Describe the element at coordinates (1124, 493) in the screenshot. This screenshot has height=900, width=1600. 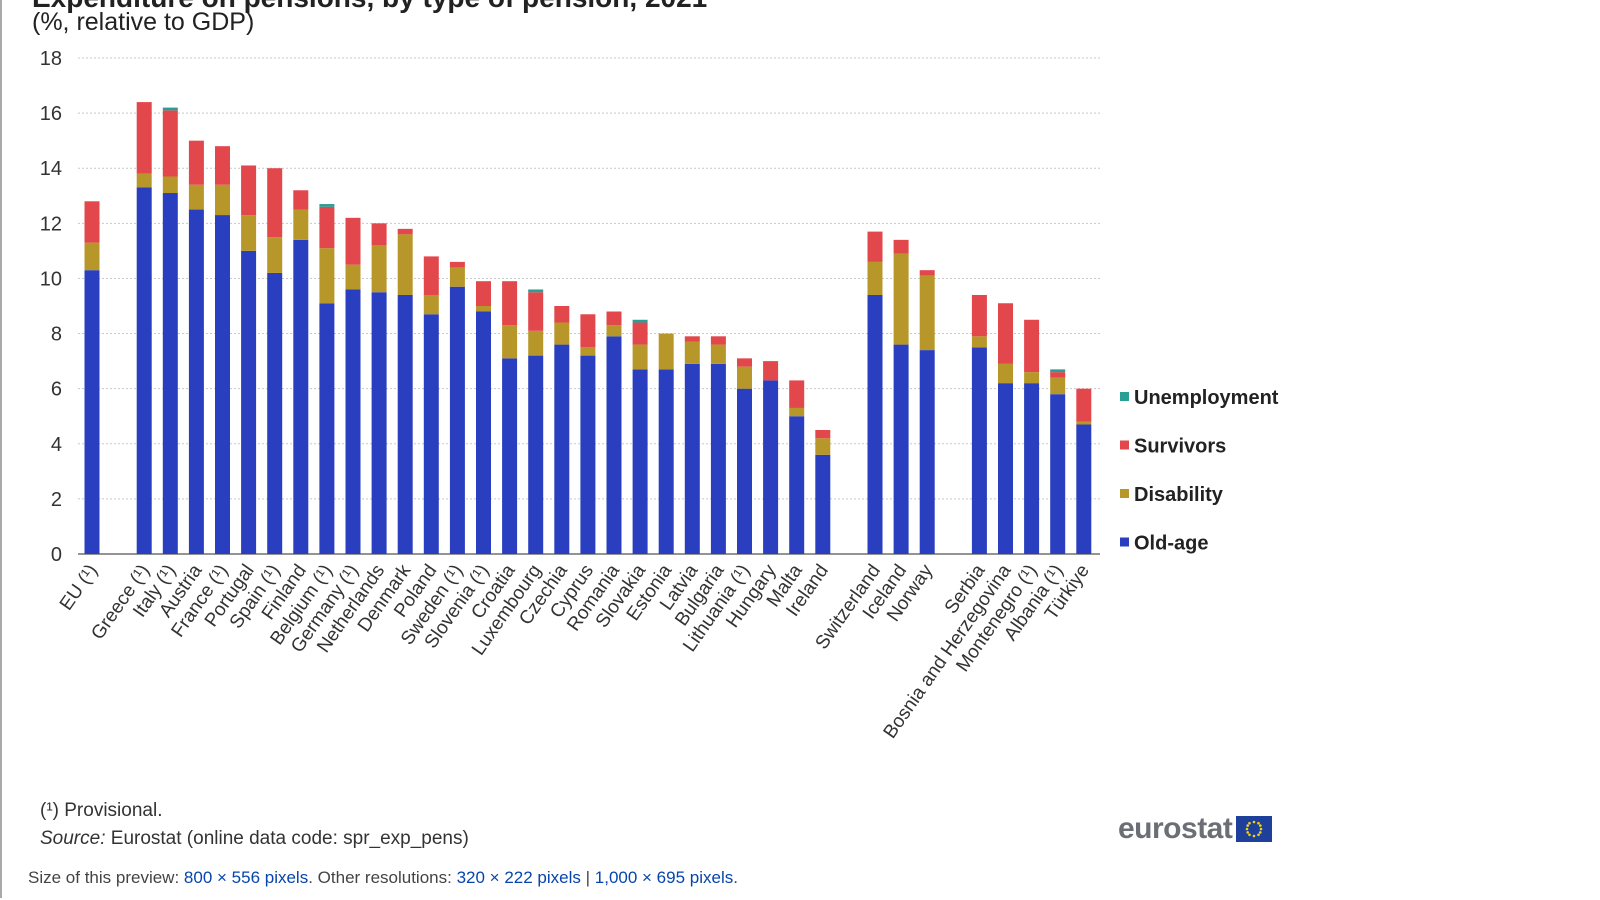
I see `legend-swatch-disability` at that location.